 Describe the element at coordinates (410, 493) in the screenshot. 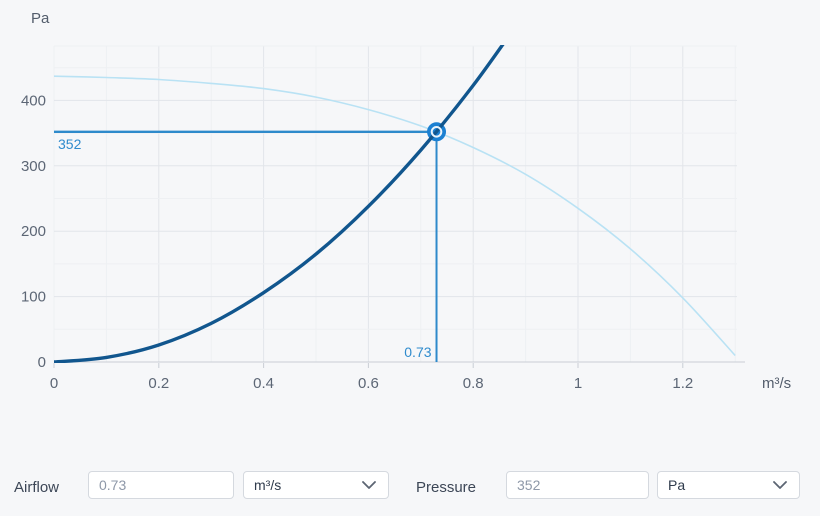

I see `operating-point-controls: Airflow m³/s Pressure Pa` at that location.